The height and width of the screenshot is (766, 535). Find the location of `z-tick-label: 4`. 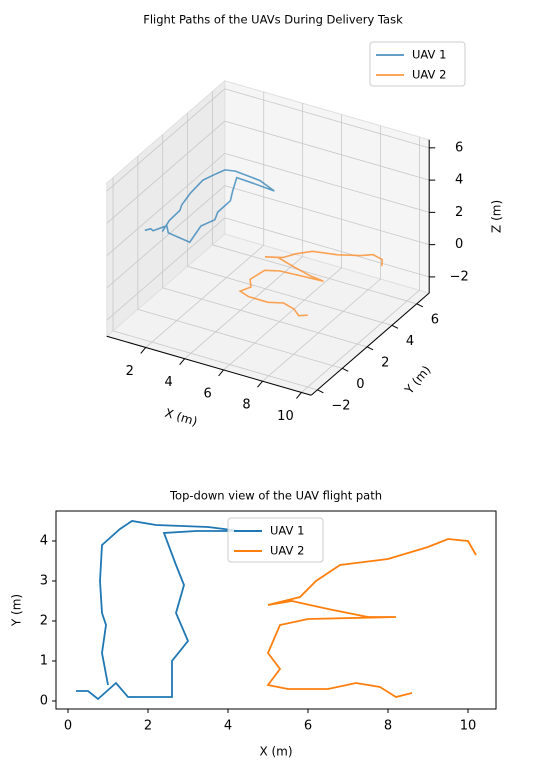

z-tick-label: 4 is located at coordinates (459, 180).